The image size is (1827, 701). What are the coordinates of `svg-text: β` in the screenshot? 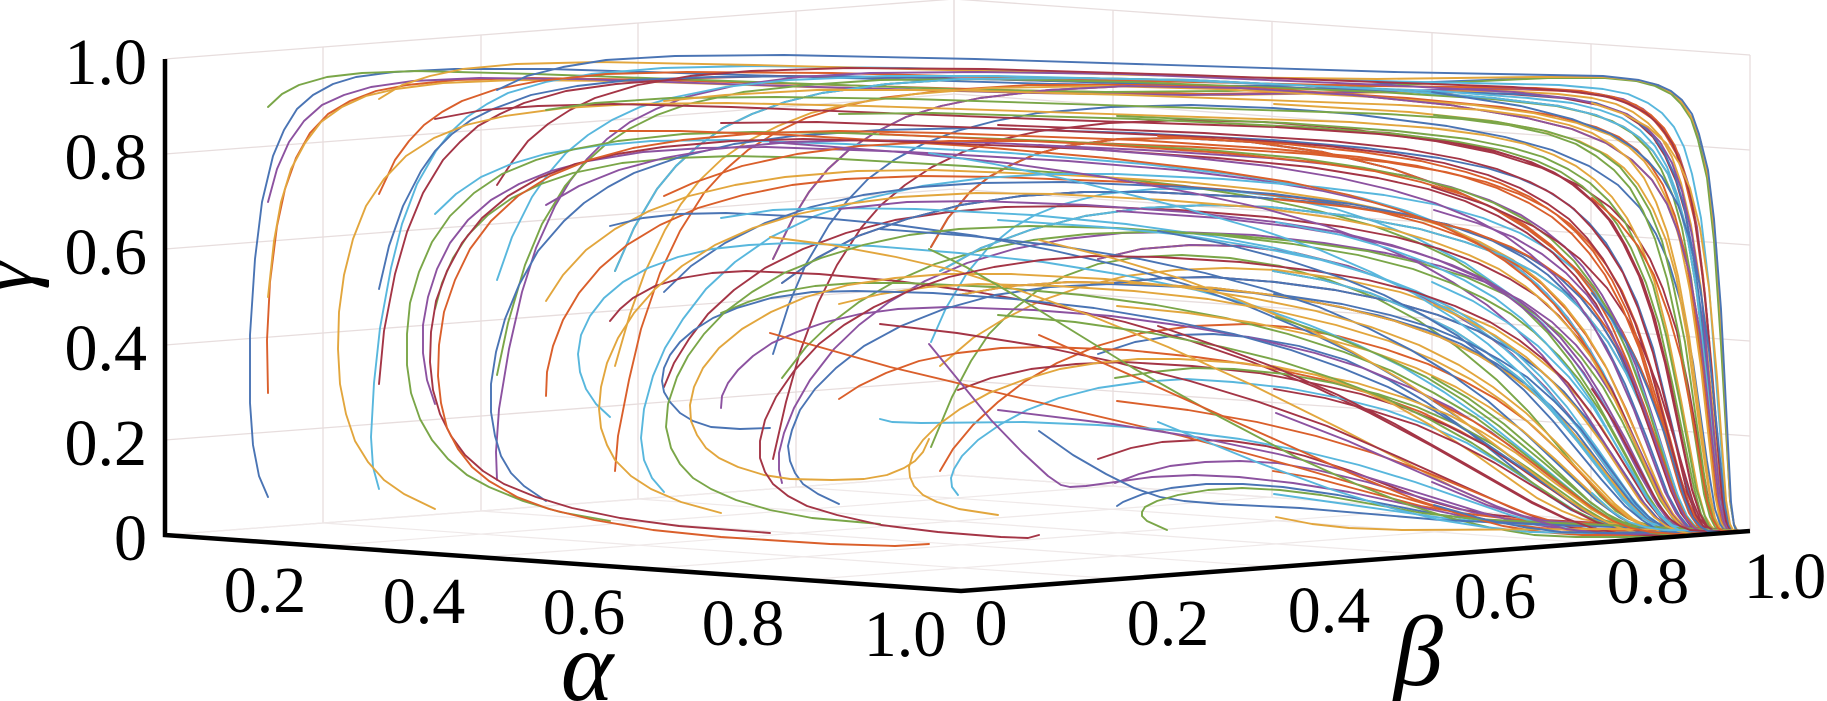 It's located at (1417, 648).